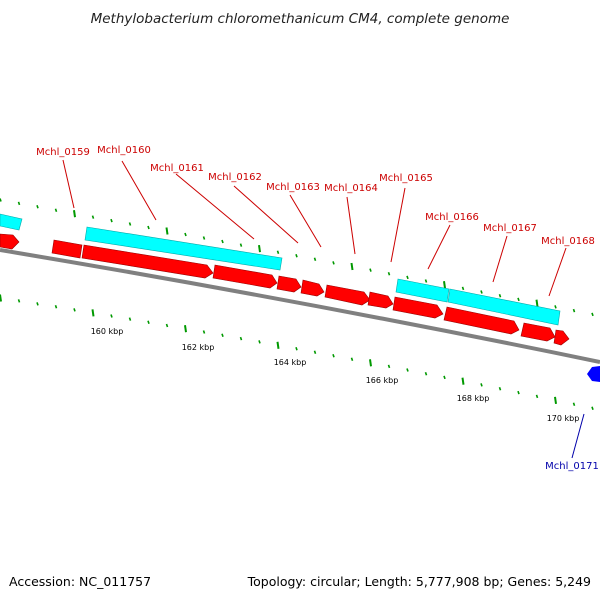 The width and height of the screenshot is (600, 600). Describe the element at coordinates (198, 347) in the screenshot. I see `scale-label: 162 kbp` at that location.